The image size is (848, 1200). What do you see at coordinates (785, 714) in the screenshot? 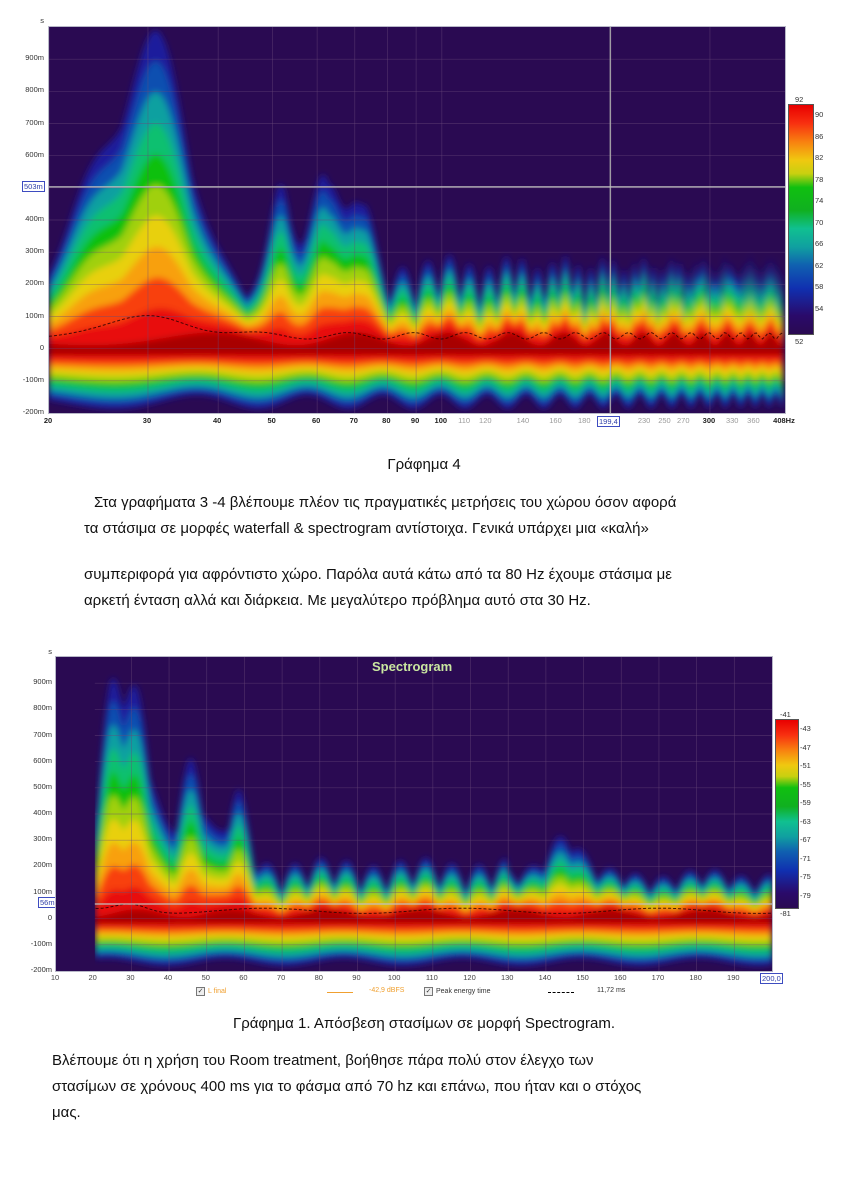
I see `colorbar-max: -41` at bounding box center [785, 714].